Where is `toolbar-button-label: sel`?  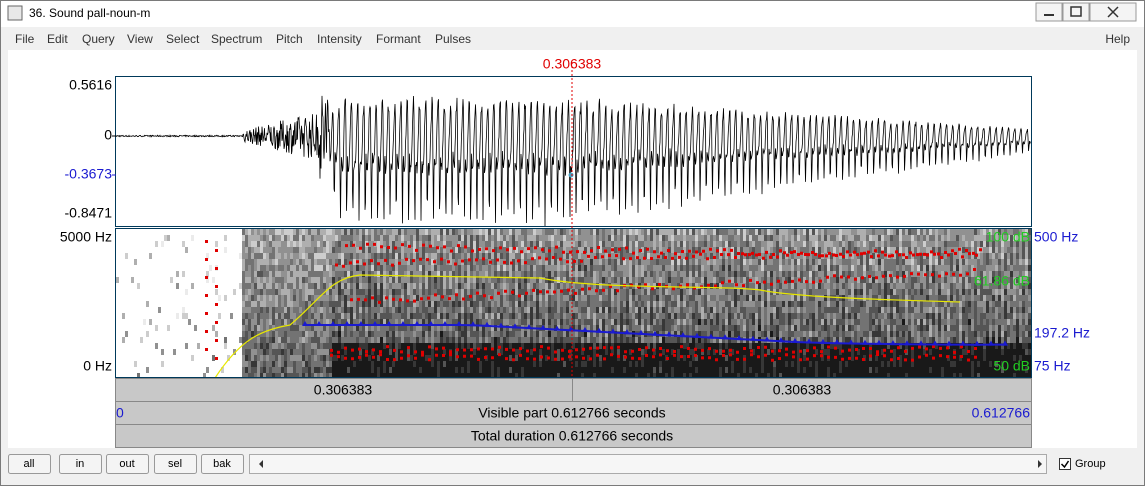 toolbar-button-label: sel is located at coordinates (175, 464).